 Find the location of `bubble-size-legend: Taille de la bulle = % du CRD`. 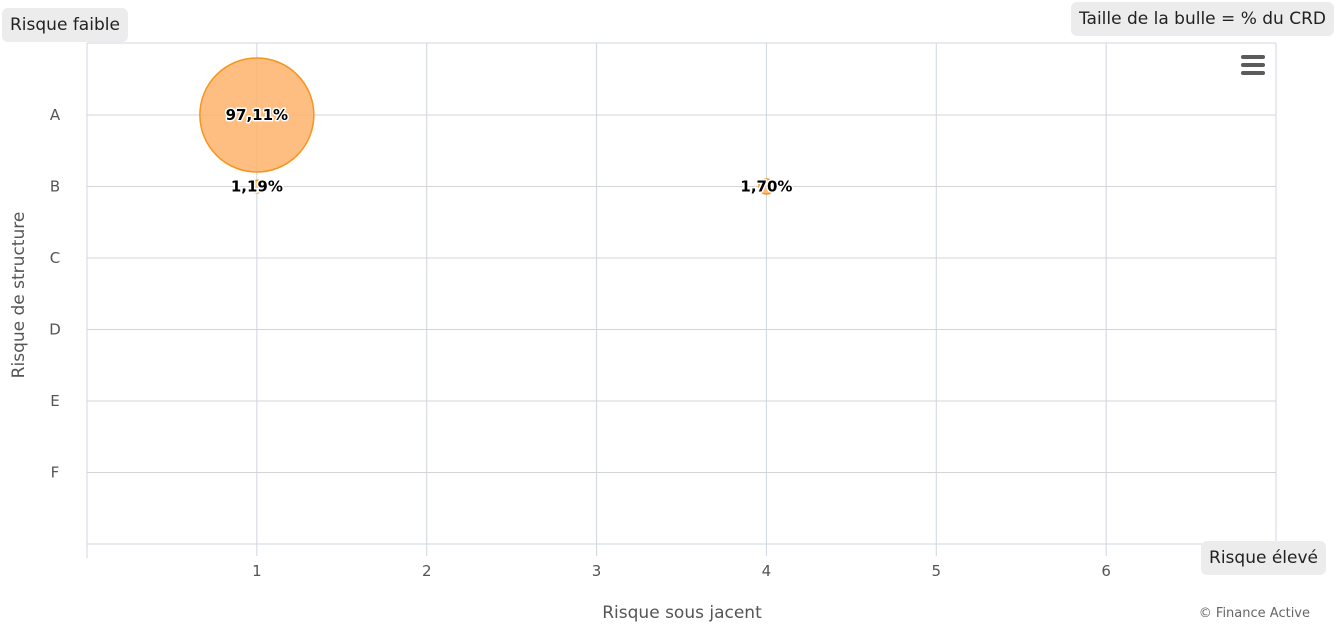

bubble-size-legend: Taille de la bulle = % du CRD is located at coordinates (1202, 19).